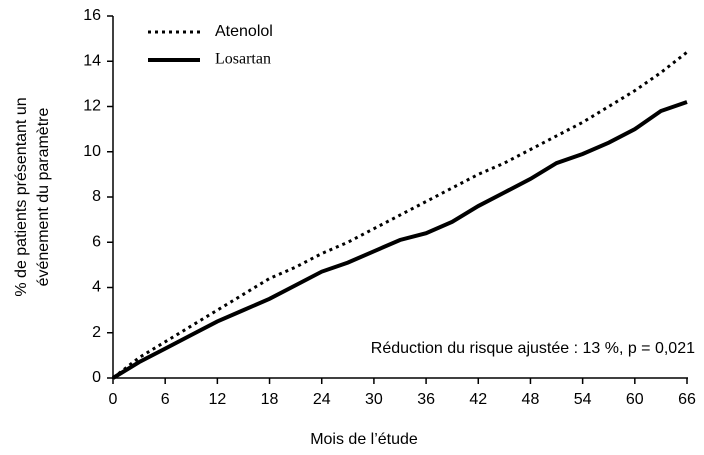 The width and height of the screenshot is (704, 455). I want to click on y-tick-label: 14, so click(92, 60).